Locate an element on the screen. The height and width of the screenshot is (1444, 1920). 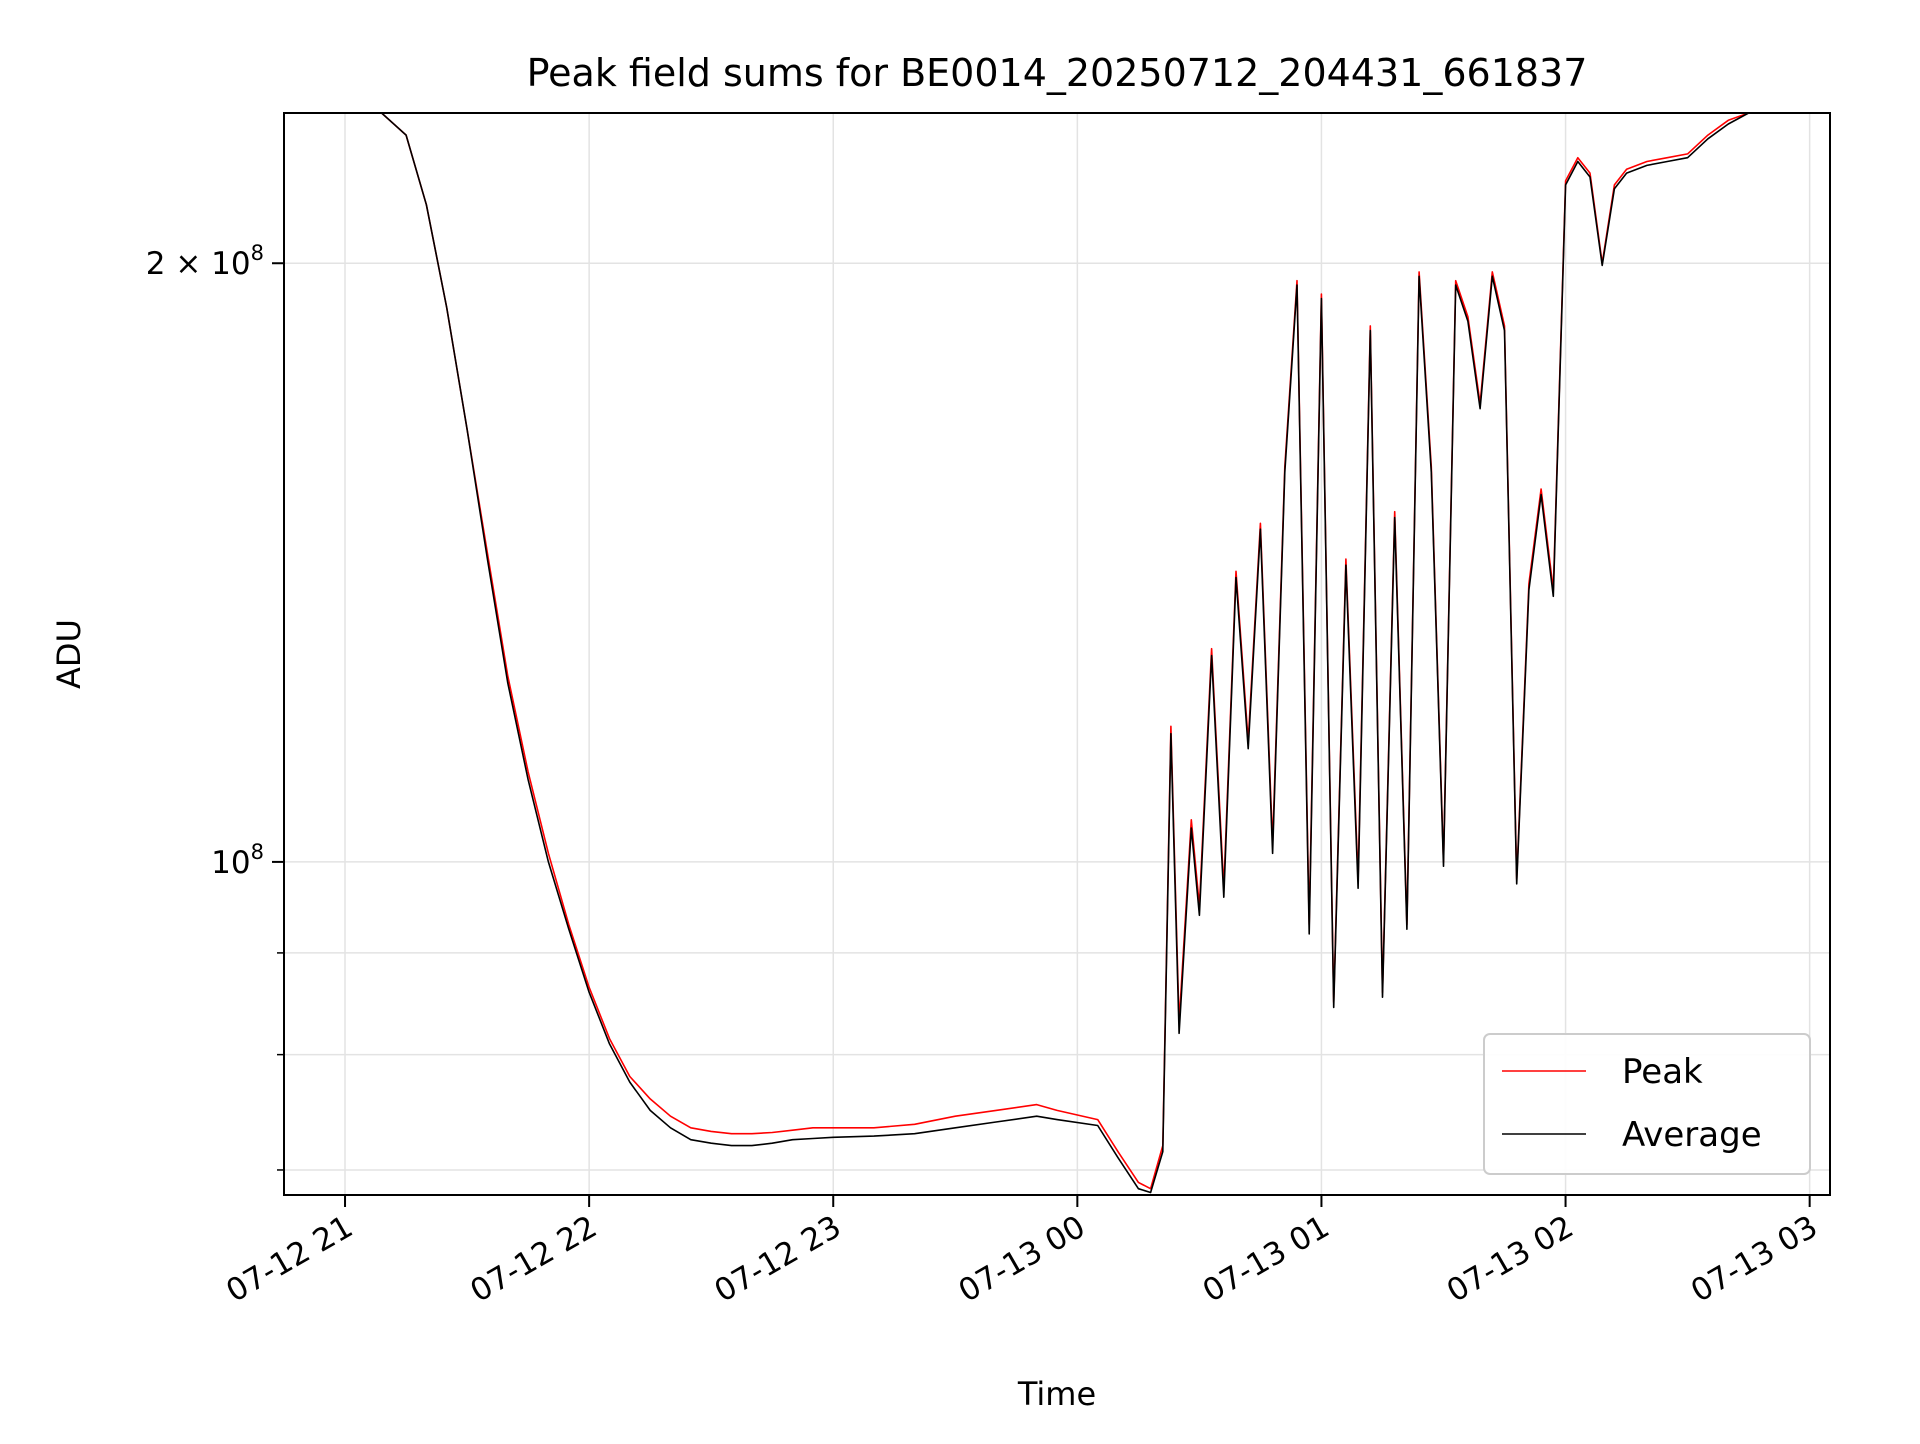
x-axis-label: Time is located at coordinates (1056, 1394).